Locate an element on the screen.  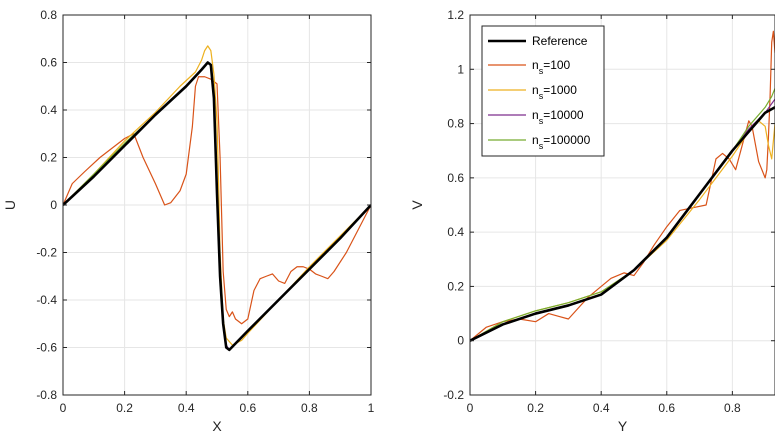
x-axis-label: X is located at coordinates (217, 426).